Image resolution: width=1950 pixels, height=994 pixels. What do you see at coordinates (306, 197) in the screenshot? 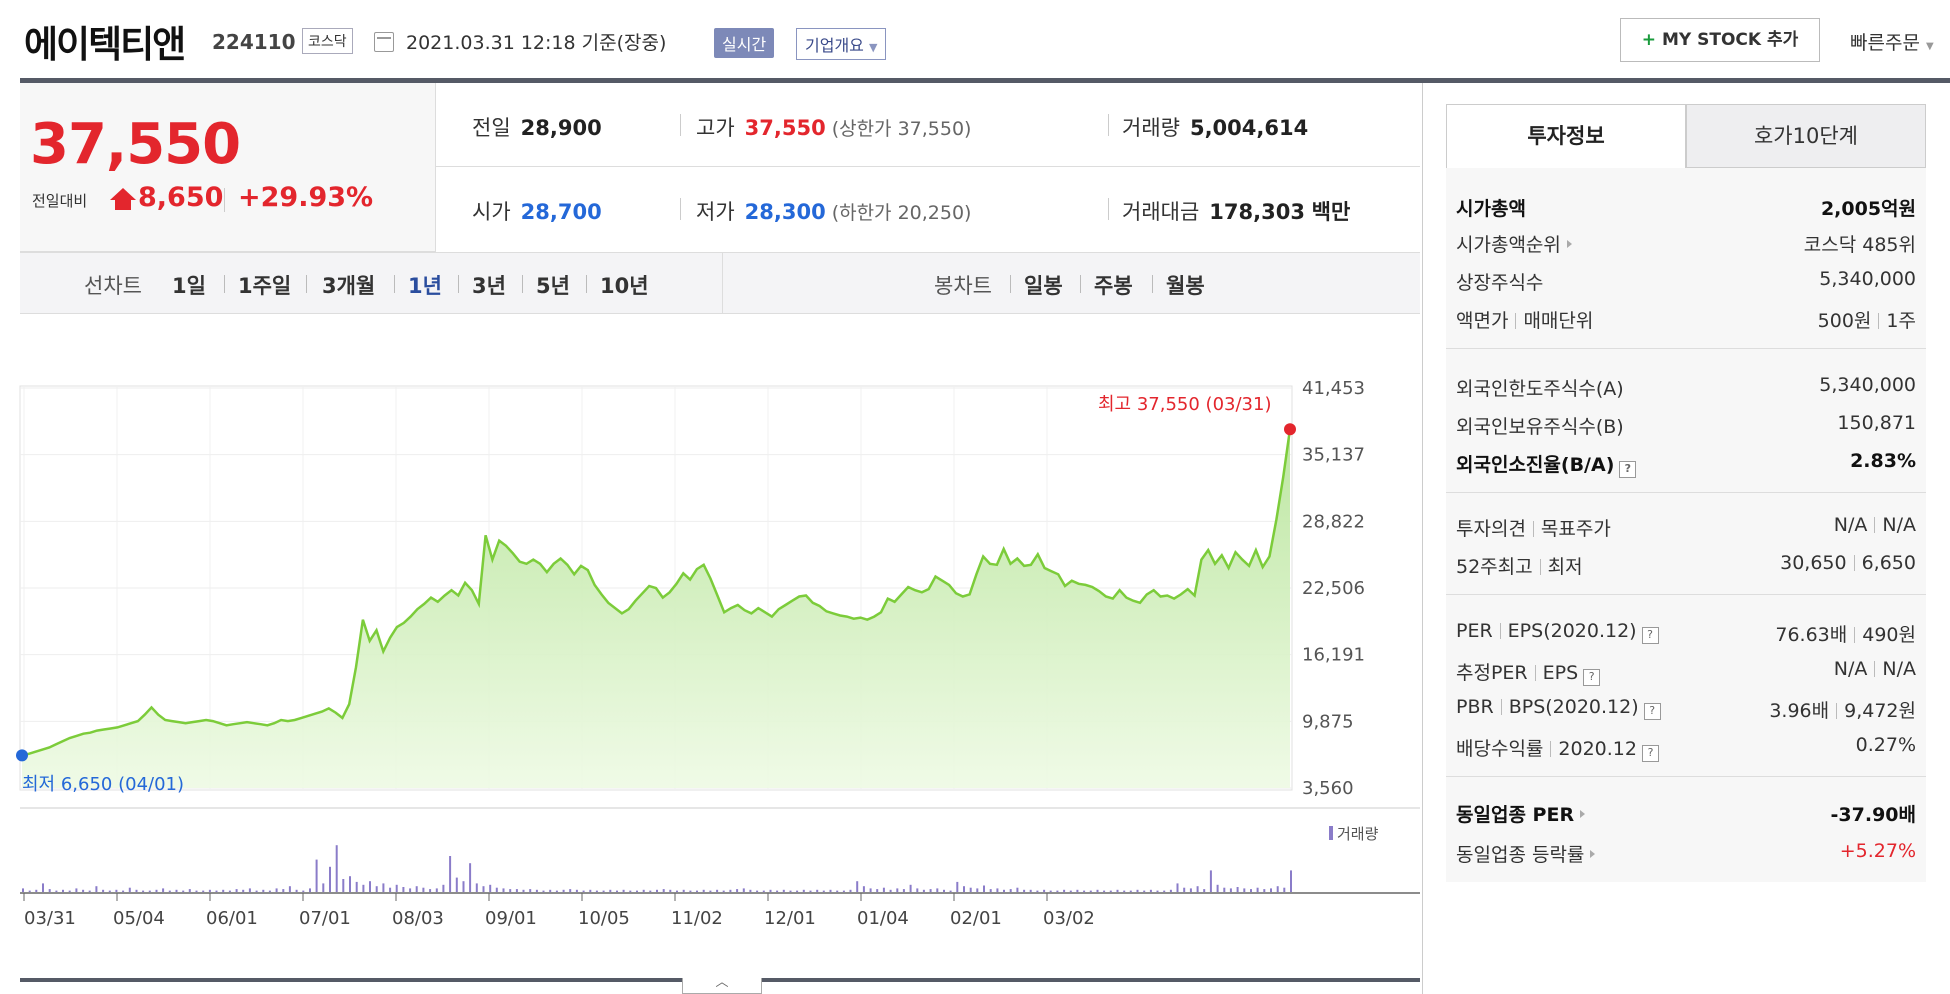
I see `change-percent: +29.93%` at bounding box center [306, 197].